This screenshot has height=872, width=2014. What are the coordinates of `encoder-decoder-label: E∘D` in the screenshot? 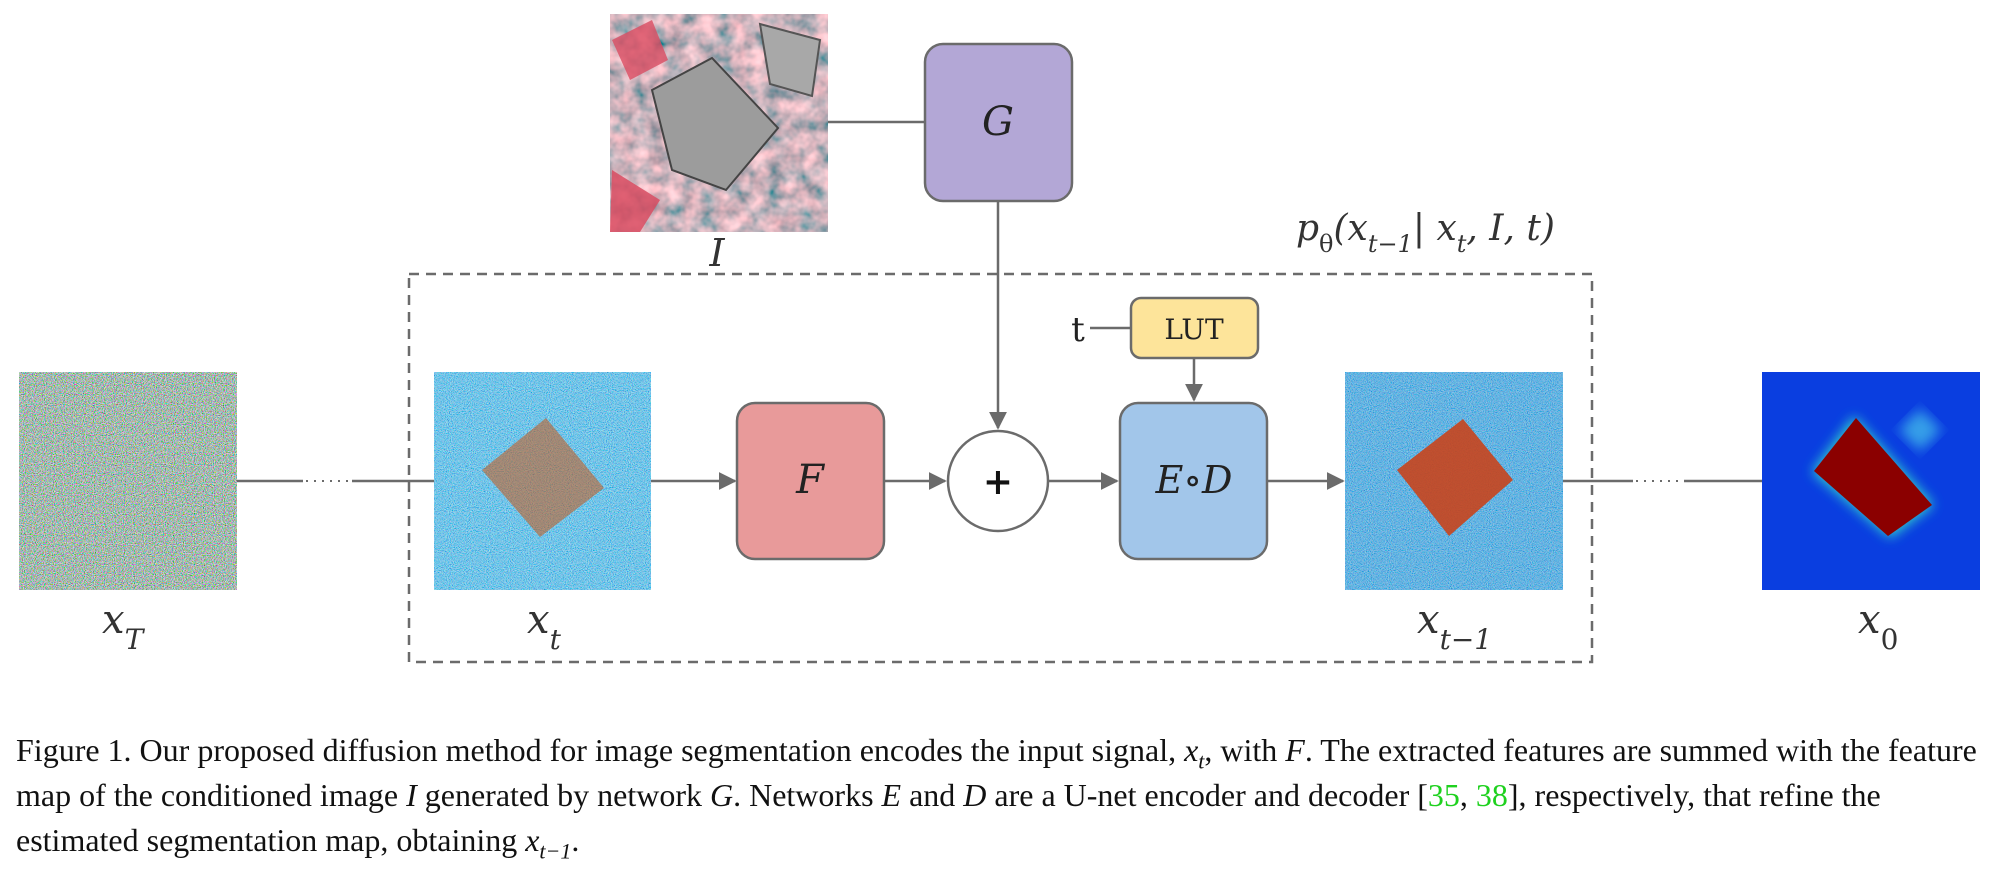 It's located at (1194, 480).